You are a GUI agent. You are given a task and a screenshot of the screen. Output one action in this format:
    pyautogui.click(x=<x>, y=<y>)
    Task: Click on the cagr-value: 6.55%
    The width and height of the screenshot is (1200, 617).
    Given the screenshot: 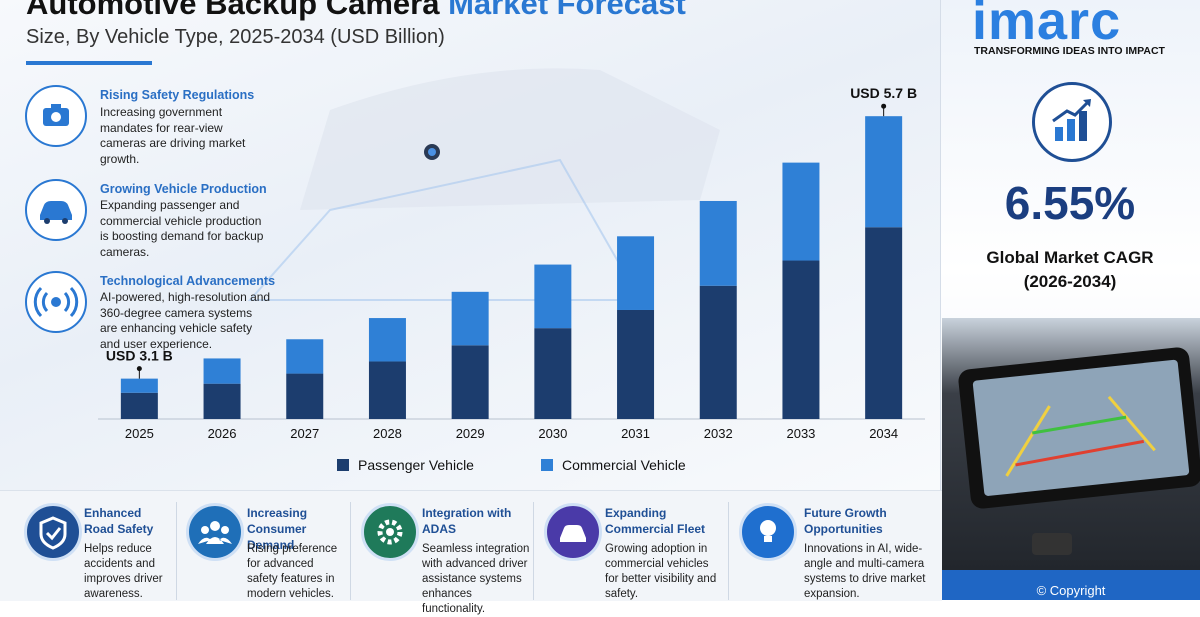 What is the action you would take?
    pyautogui.click(x=1070, y=203)
    